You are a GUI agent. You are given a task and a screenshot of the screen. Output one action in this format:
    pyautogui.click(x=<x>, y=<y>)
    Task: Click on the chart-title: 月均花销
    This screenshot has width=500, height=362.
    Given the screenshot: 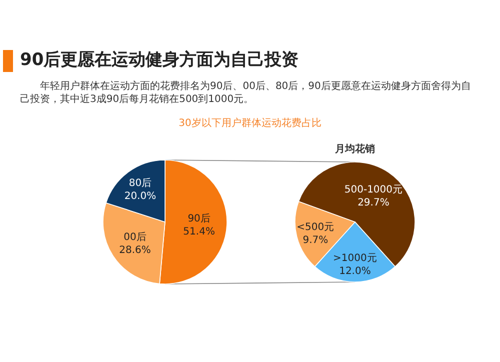 What is the action you would take?
    pyautogui.click(x=354, y=149)
    